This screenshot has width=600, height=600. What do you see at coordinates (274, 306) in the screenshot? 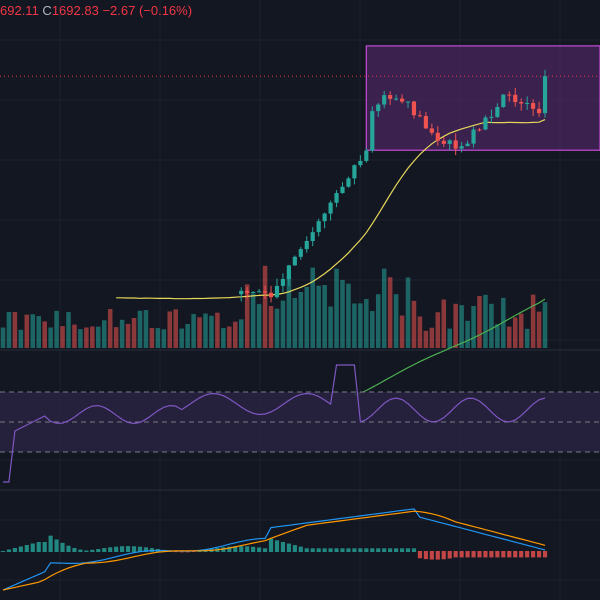
I see `volume-bars` at bounding box center [274, 306].